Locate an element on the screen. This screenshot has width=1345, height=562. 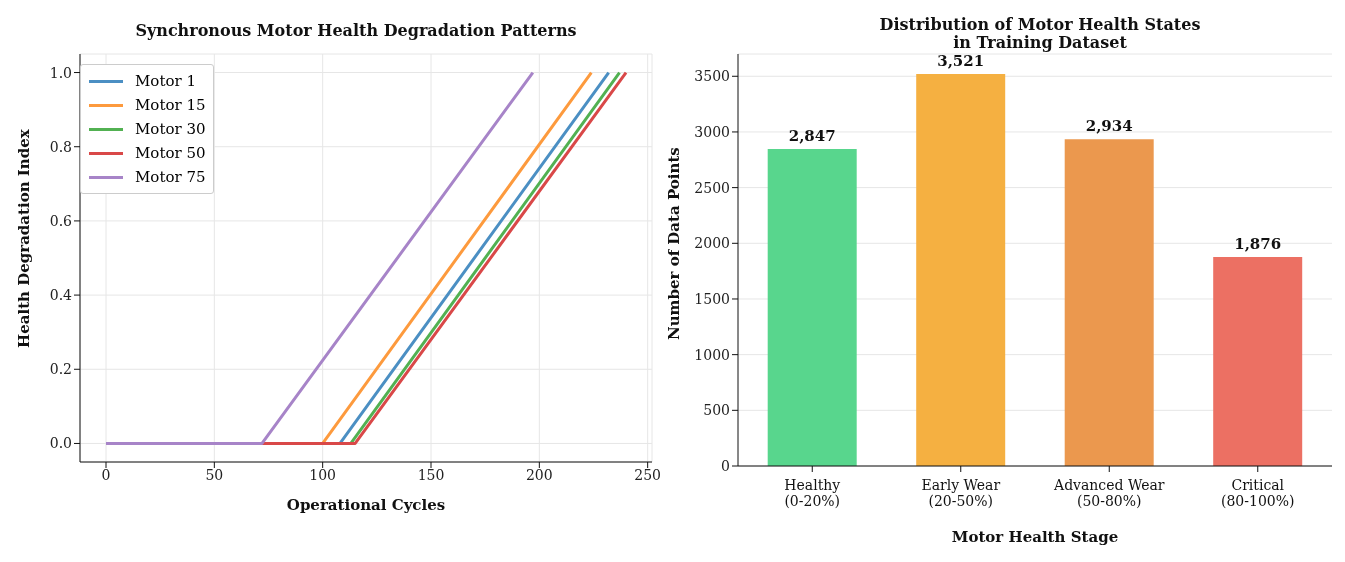
y-tick-label: 3500 is located at coordinates (712, 76).